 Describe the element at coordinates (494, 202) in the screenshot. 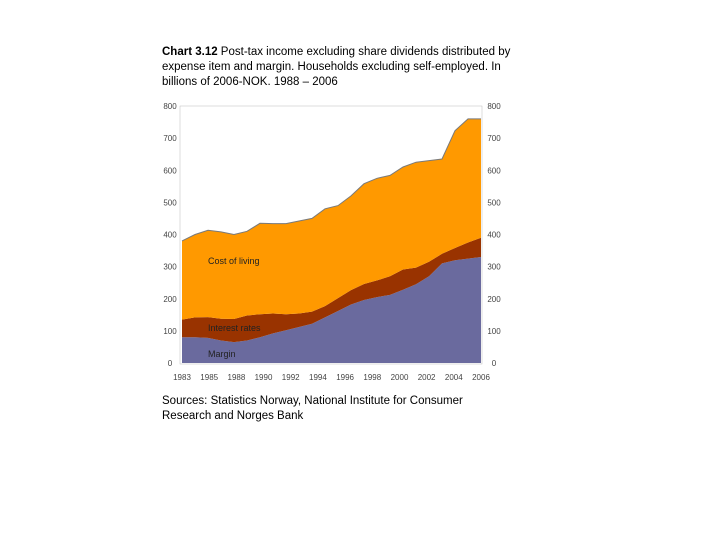

I see `y-tick-right: 500` at that location.